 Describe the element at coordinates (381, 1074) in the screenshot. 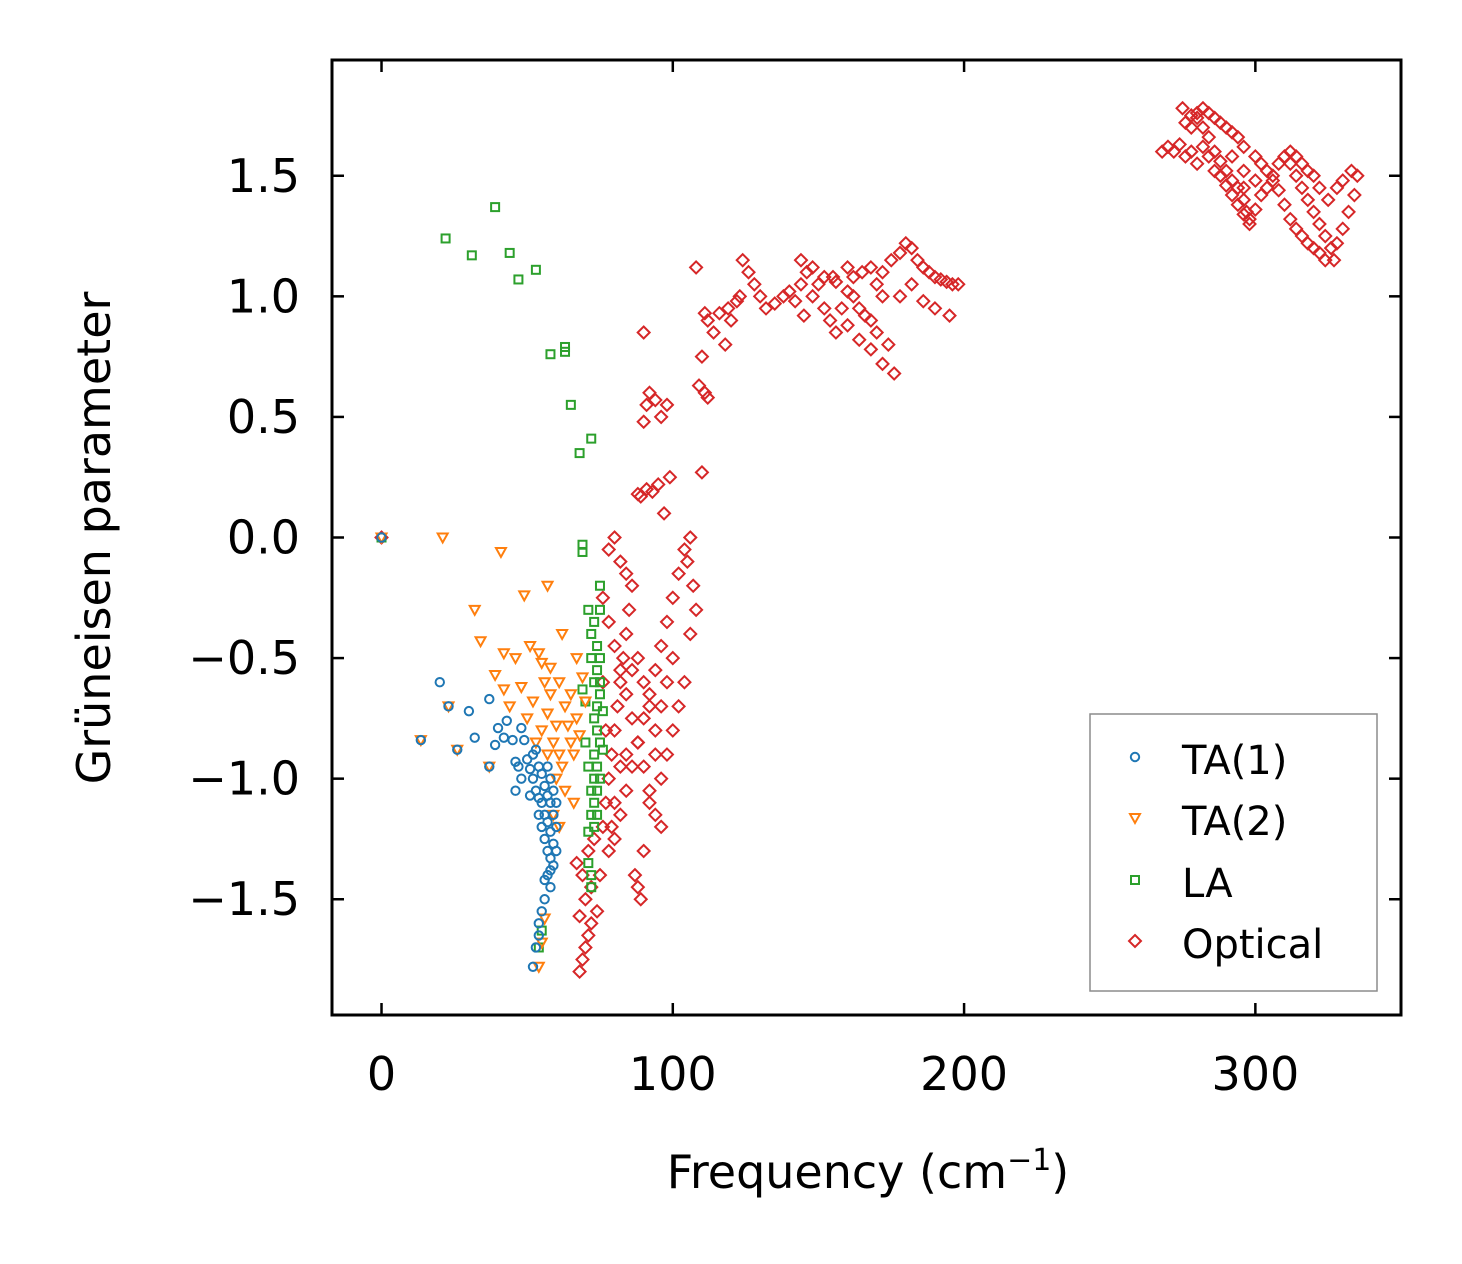

I see `x-tick-label: 0` at that location.